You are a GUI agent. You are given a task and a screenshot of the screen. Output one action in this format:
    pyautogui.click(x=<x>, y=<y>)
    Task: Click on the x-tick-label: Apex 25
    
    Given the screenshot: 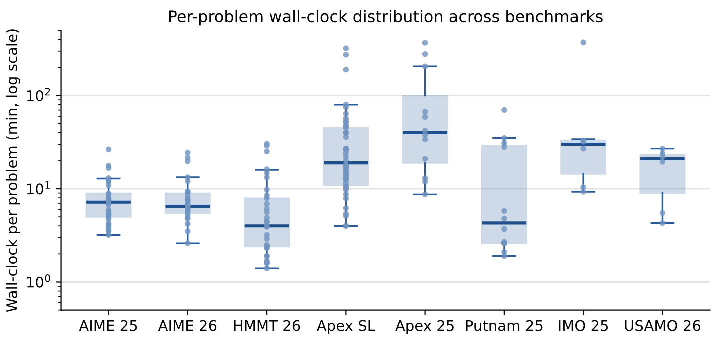 What is the action you would take?
    pyautogui.click(x=425, y=327)
    